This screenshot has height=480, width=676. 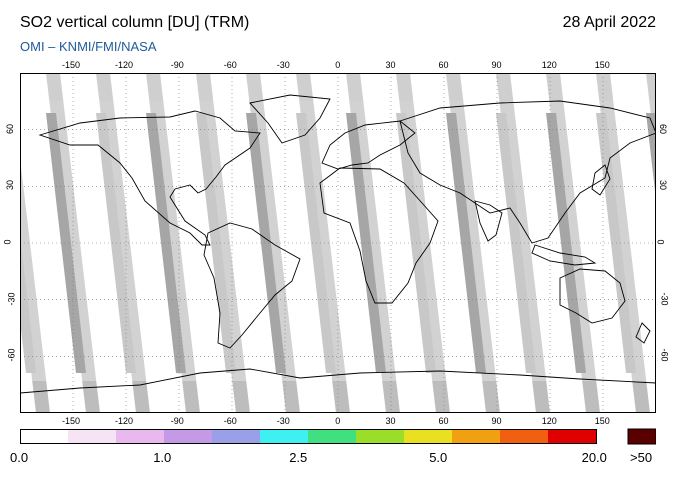 I want to click on lat-tick-right: -60, so click(x=664, y=355).